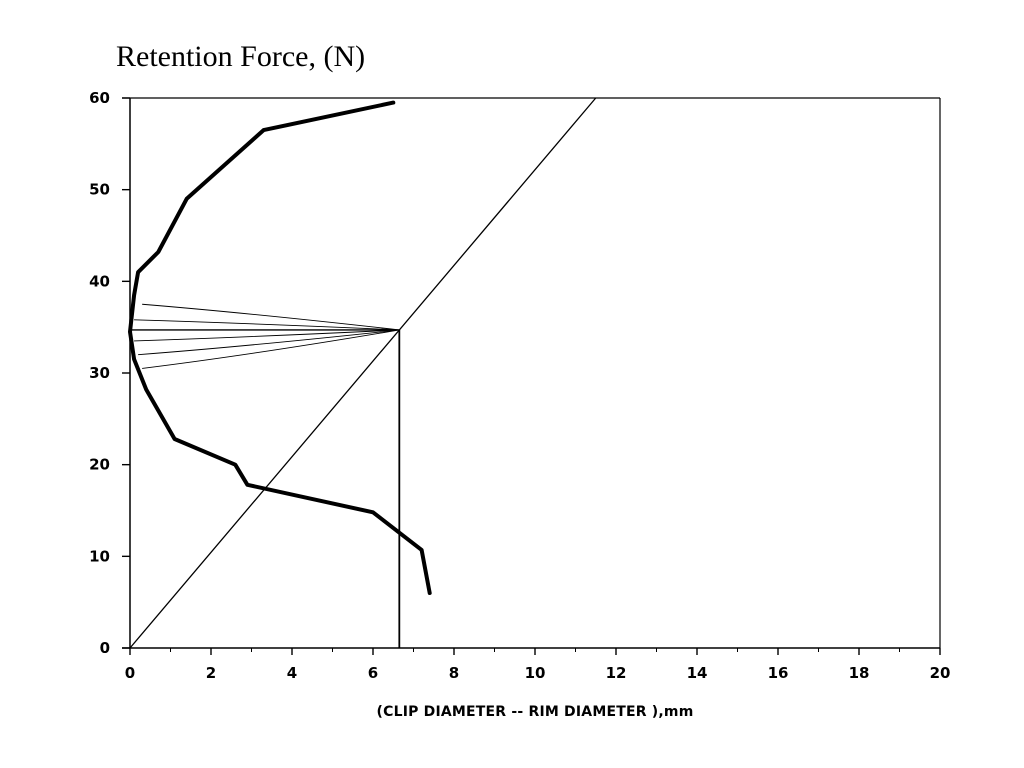 The height and width of the screenshot is (768, 1024). Describe the element at coordinates (535, 712) in the screenshot. I see `x-axis-label: (CLIP DIAMETER -- RIM DIAMETER ),mm` at that location.